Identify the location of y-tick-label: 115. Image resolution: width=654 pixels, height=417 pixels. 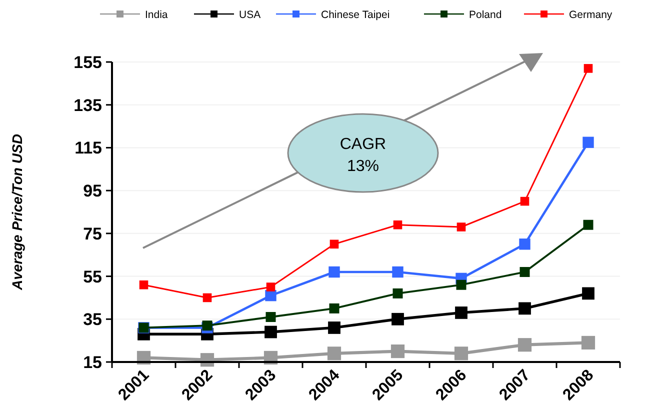
(88, 148).